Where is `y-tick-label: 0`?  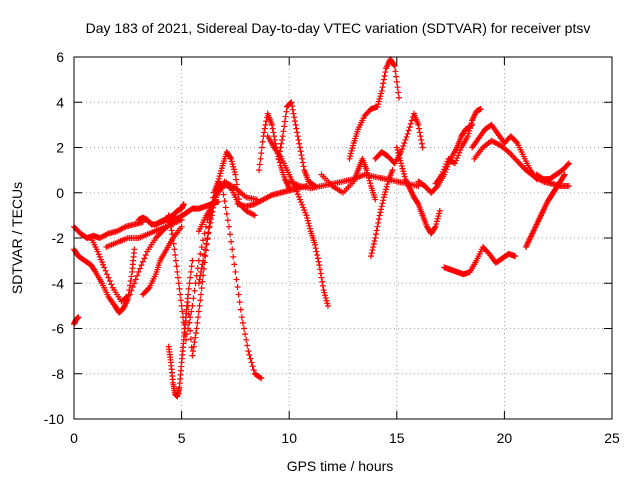
y-tick-label: 0 is located at coordinates (60, 193).